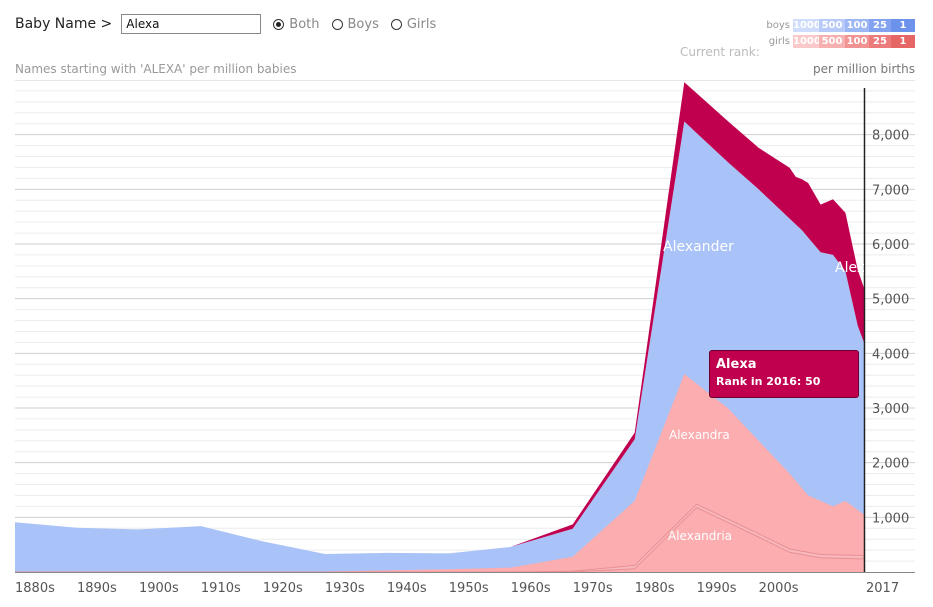 The height and width of the screenshot is (607, 933). What do you see at coordinates (221, 588) in the screenshot?
I see `x-tick-label: 1910s` at bounding box center [221, 588].